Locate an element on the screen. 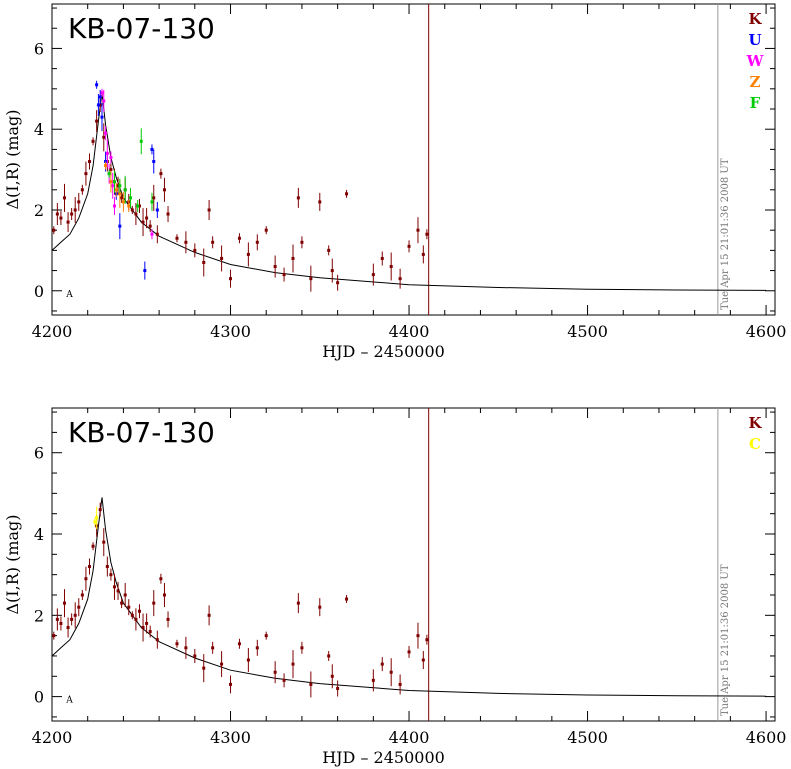 This screenshot has width=791, height=769. x-axis-label: HJD – 2450000 is located at coordinates (383, 757).